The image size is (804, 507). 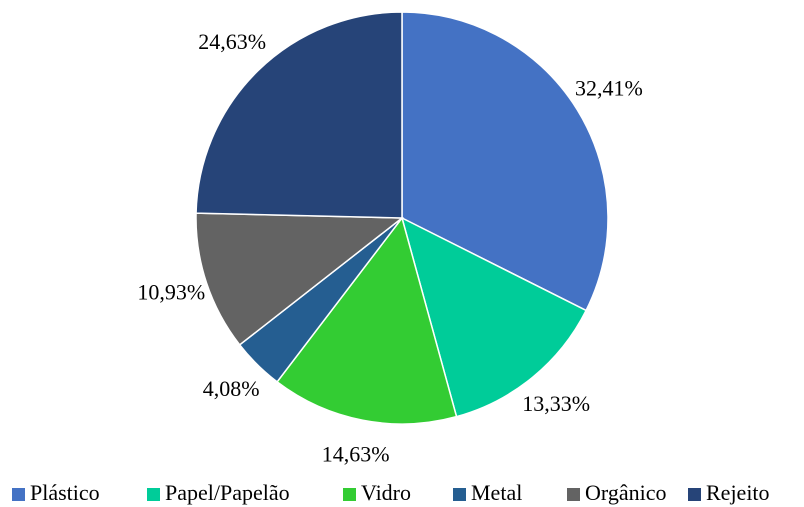 I want to click on legend-label: Vidro, so click(x=386, y=492).